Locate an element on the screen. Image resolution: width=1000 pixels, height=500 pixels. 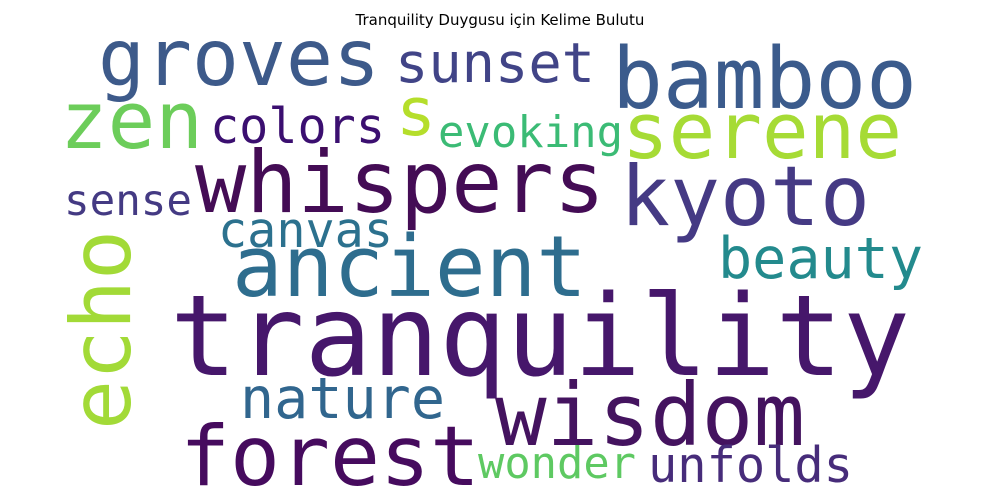
word-whispers: whispers is located at coordinates (400, 183).